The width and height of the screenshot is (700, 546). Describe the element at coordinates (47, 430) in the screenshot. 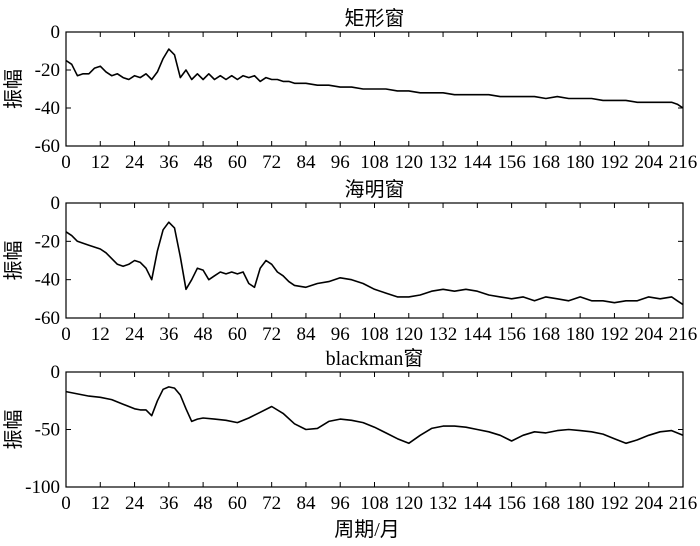

I see `y-tick-label: -50` at that location.